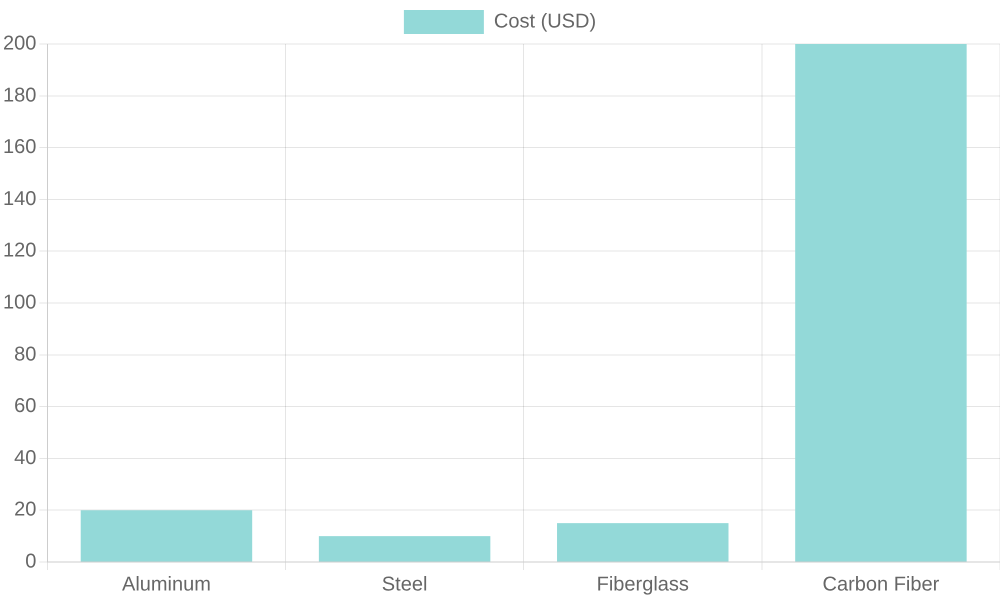 Image resolution: width=1000 pixels, height=600 pixels. I want to click on y-tick-label: 80, so click(25, 354).